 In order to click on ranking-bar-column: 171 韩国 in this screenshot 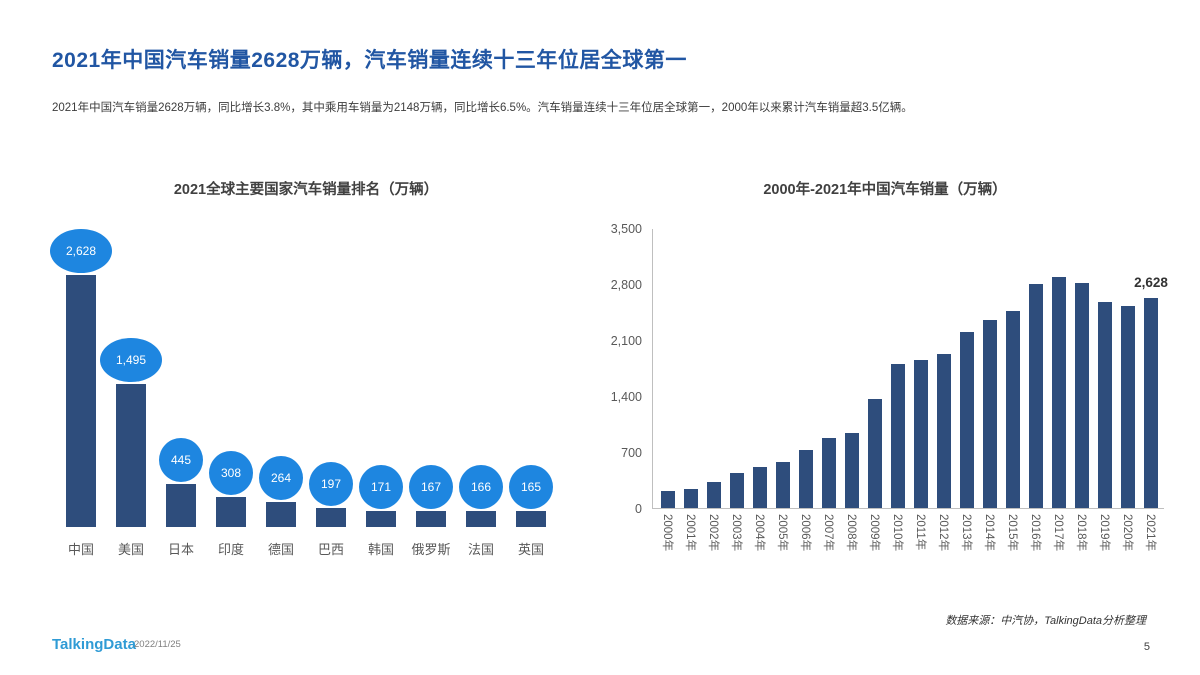, I will do `click(381, 391)`.